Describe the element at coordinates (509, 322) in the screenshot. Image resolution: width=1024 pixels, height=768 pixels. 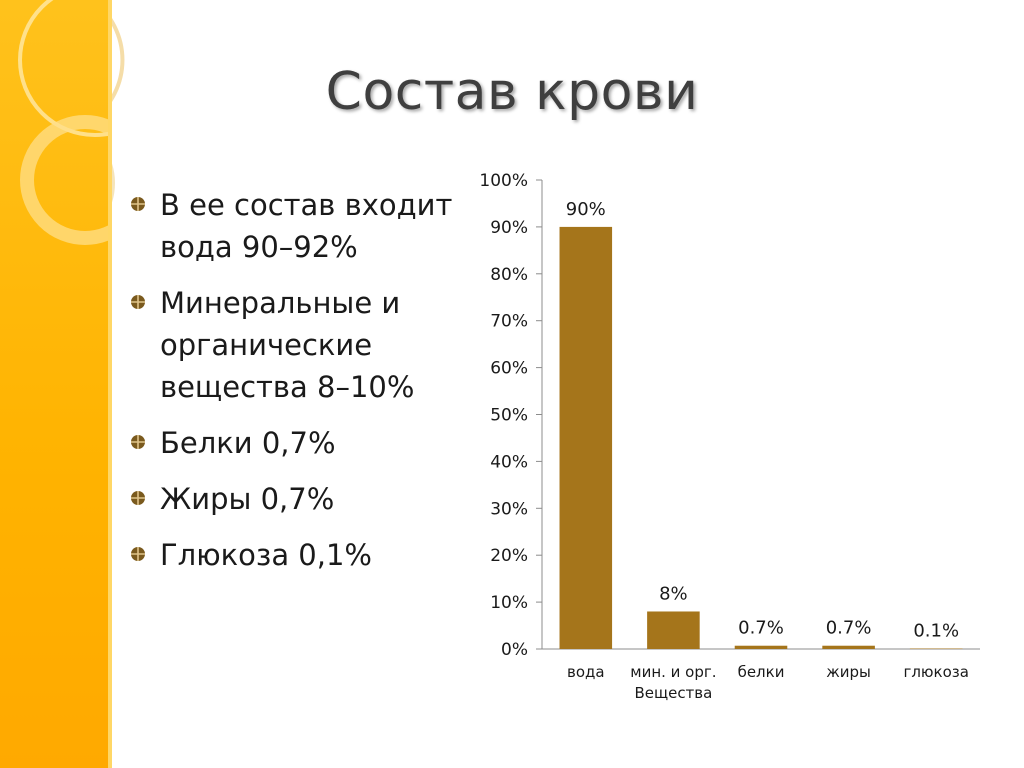
I see `y-tick-label: 70%` at that location.